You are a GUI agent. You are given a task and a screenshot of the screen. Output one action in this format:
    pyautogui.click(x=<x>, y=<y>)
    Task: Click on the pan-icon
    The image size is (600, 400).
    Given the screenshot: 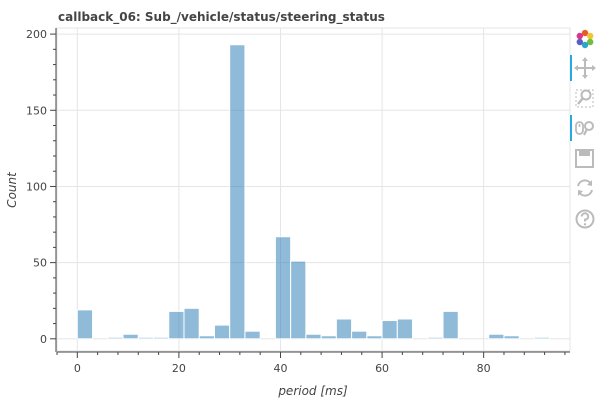 What is the action you would take?
    pyautogui.click(x=585, y=68)
    